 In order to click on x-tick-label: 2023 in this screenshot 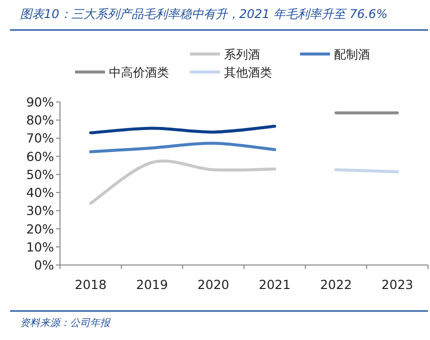, I will do `click(397, 284)`.